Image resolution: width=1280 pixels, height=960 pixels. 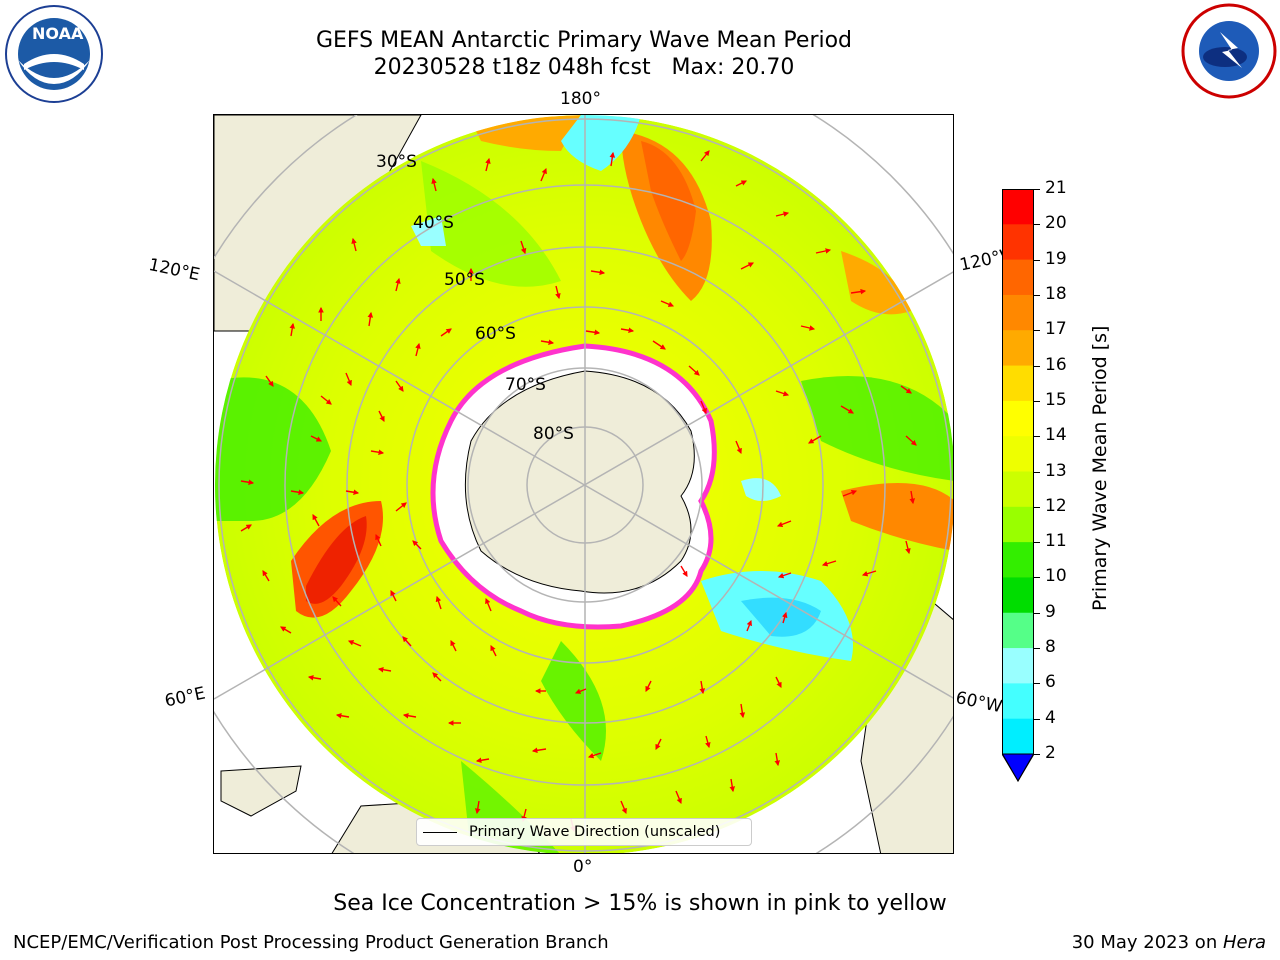 What do you see at coordinates (1050, 717) in the screenshot?
I see `colorbar-tick-label: 4` at bounding box center [1050, 717].